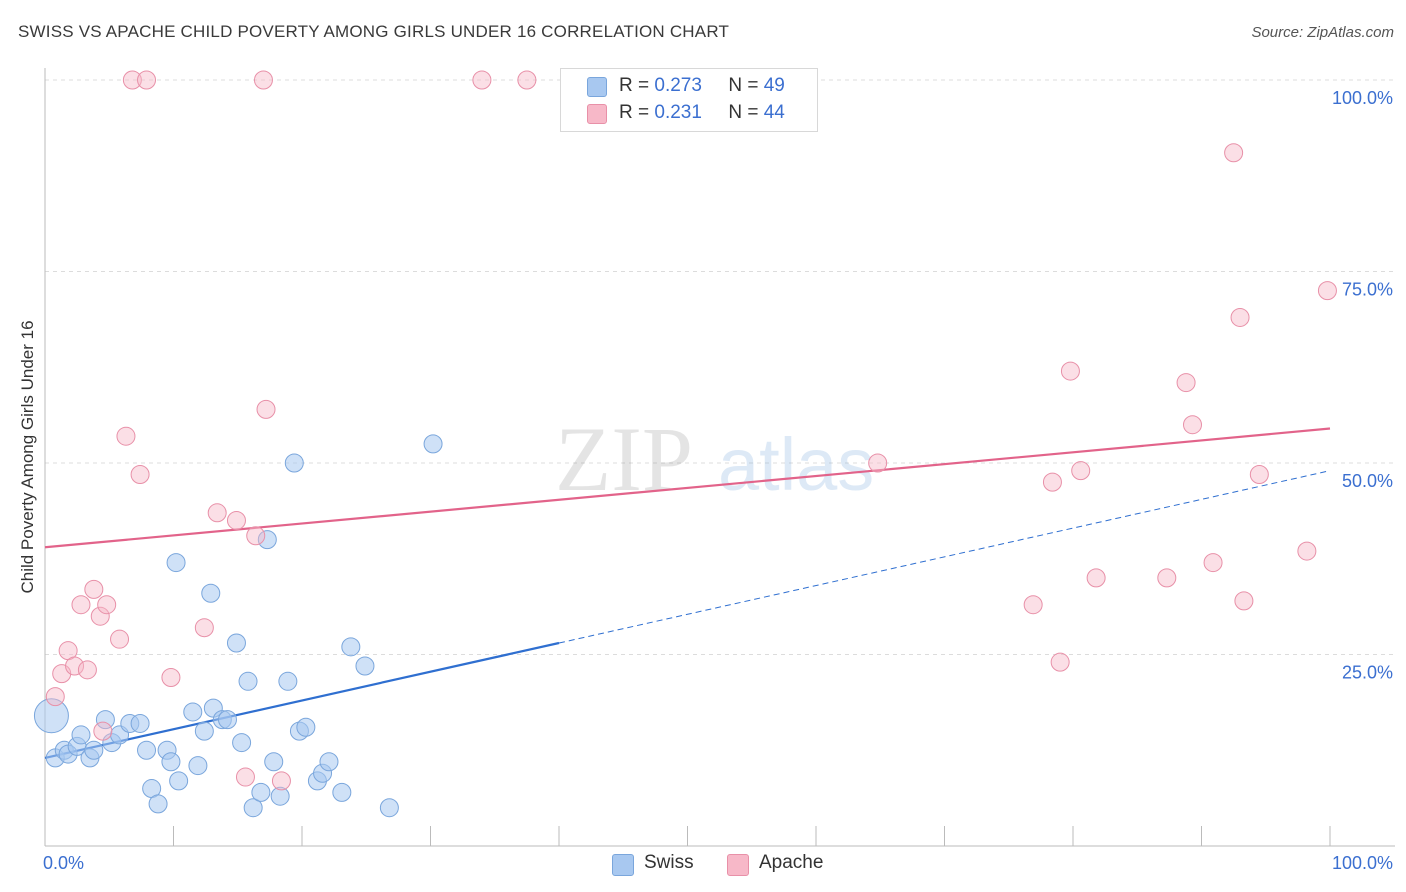 The width and height of the screenshot is (1406, 892). What do you see at coordinates (63, 863) in the screenshot?
I see `x-tick-label: 0.0%` at bounding box center [63, 863].